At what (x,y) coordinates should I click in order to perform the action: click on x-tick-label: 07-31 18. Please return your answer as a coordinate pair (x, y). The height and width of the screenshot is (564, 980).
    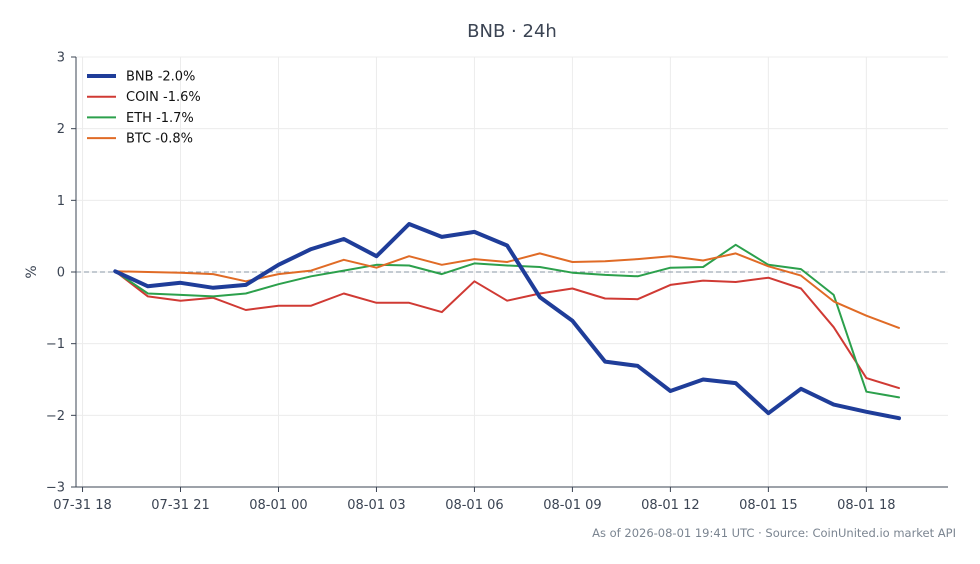
    Looking at the image, I should click on (82, 505).